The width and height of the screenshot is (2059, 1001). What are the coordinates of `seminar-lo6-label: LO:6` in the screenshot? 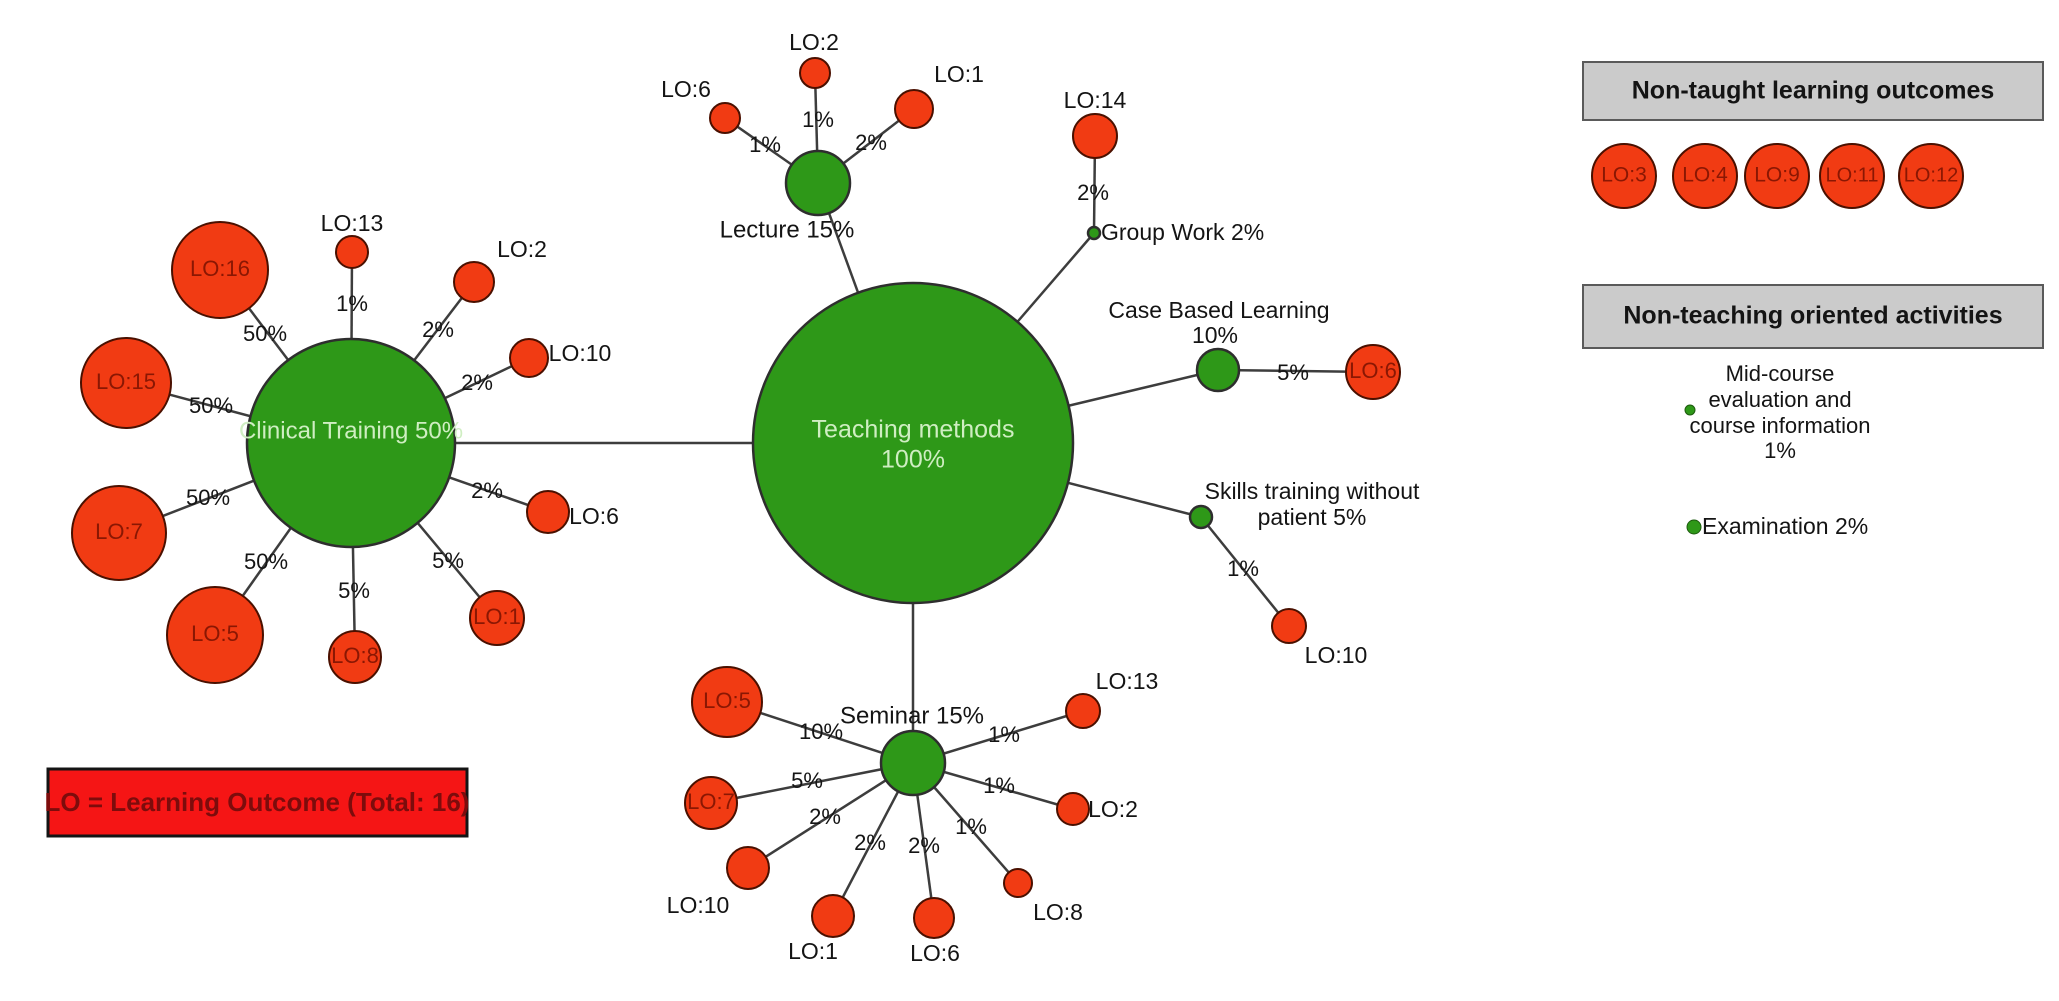 It's located at (935, 953).